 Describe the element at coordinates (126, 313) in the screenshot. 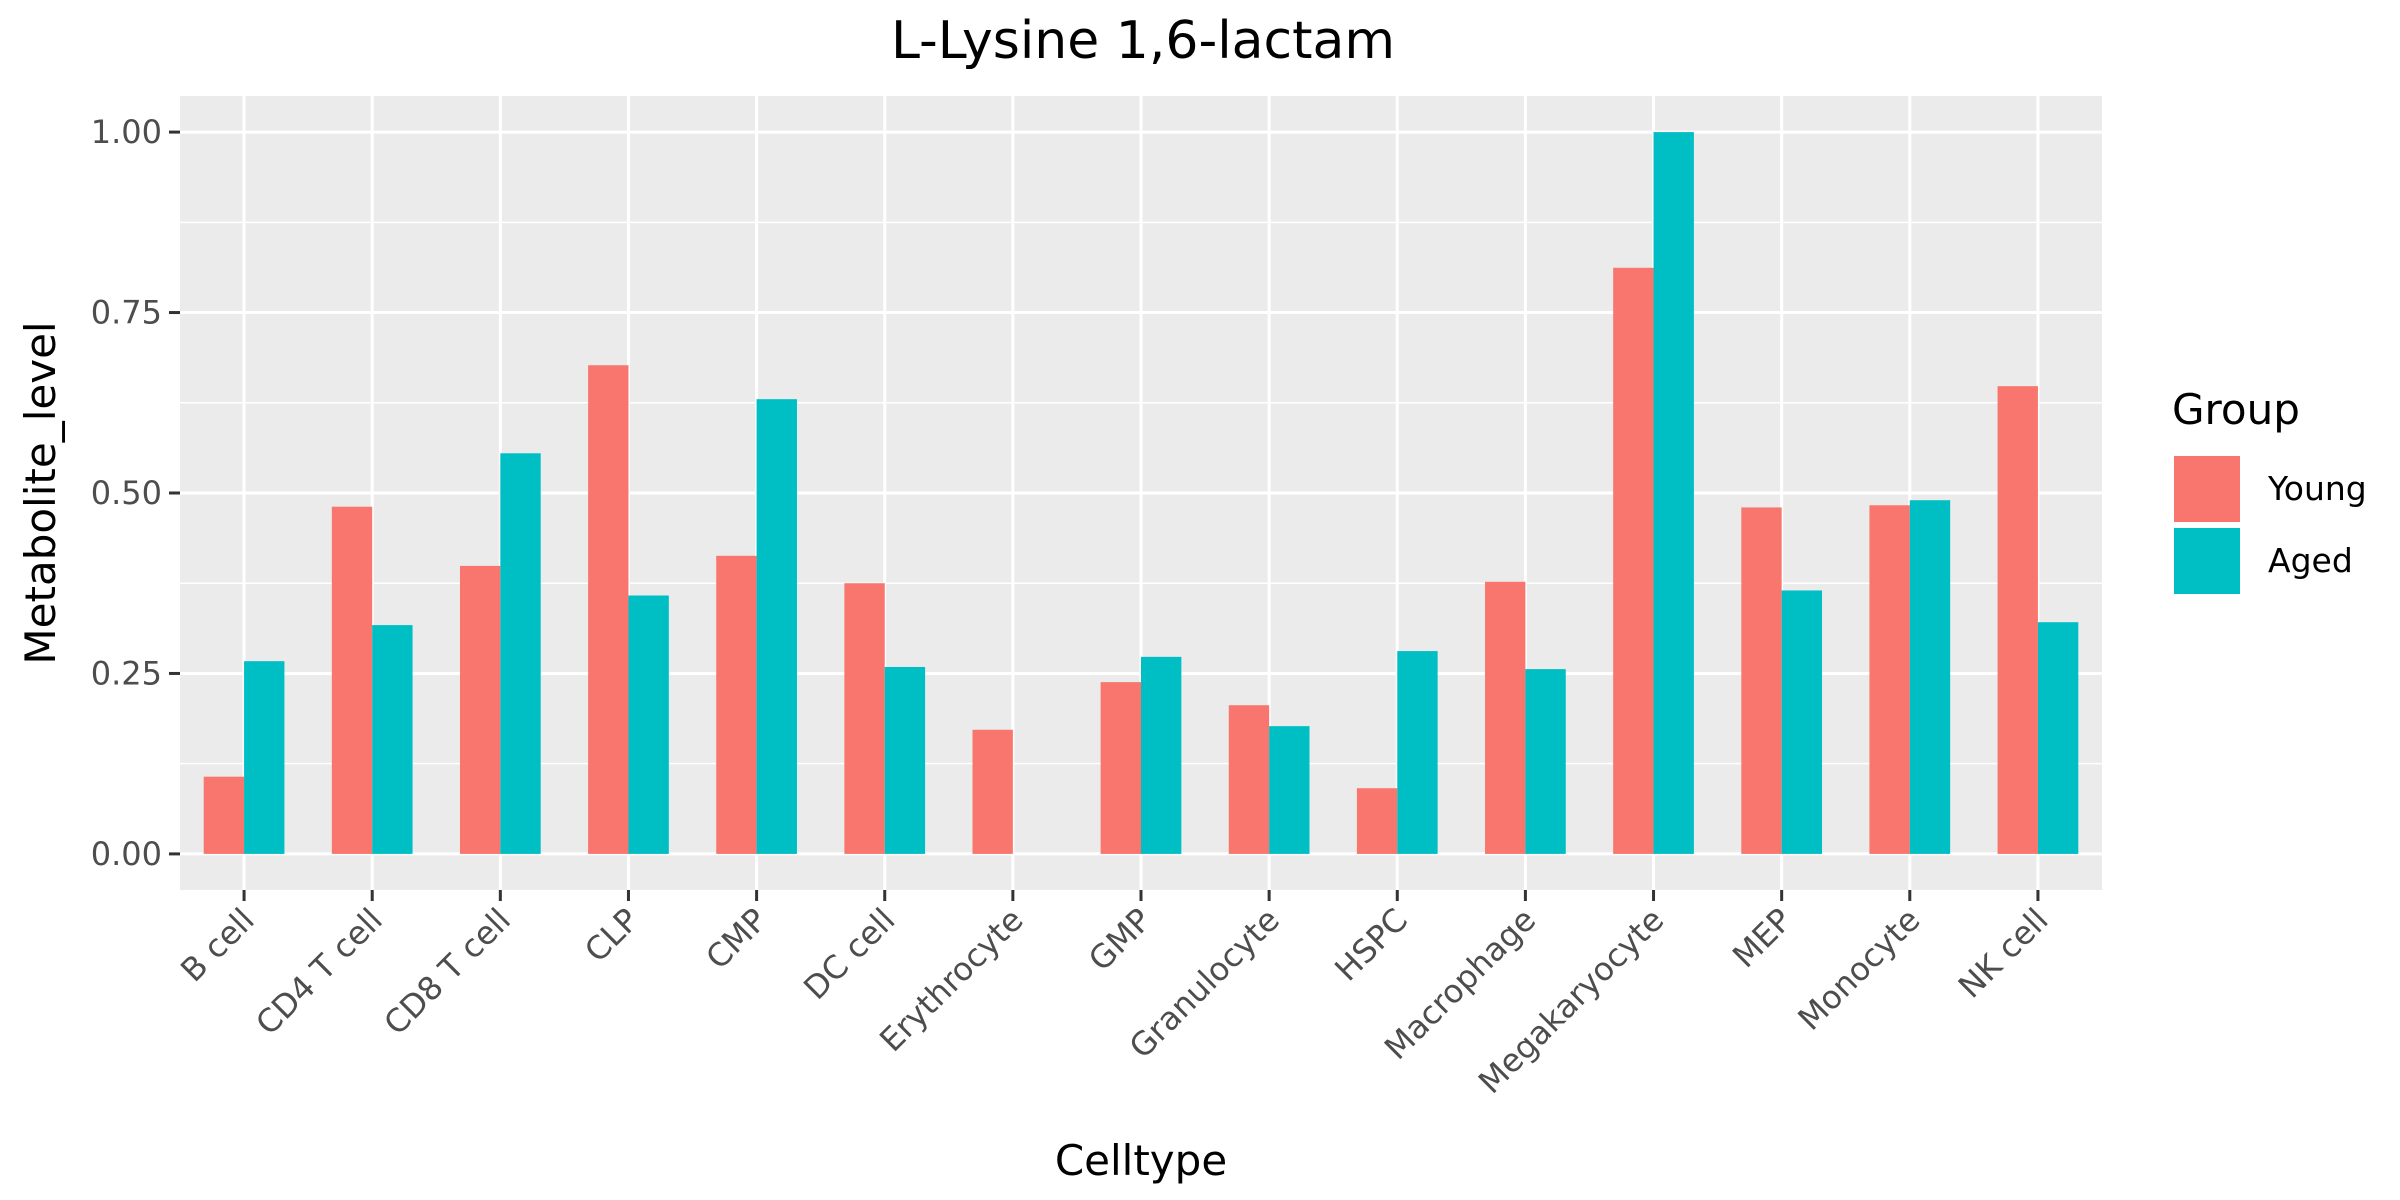

I see `y-tick-label: 0.75` at that location.